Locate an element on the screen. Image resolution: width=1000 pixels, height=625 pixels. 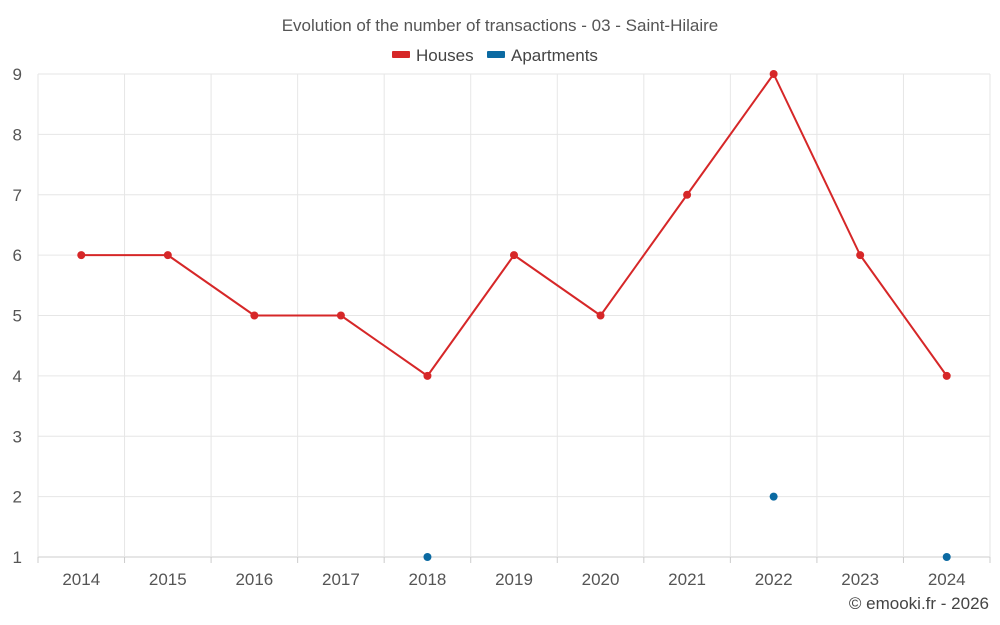
legend-swatch-houses is located at coordinates (401, 54).